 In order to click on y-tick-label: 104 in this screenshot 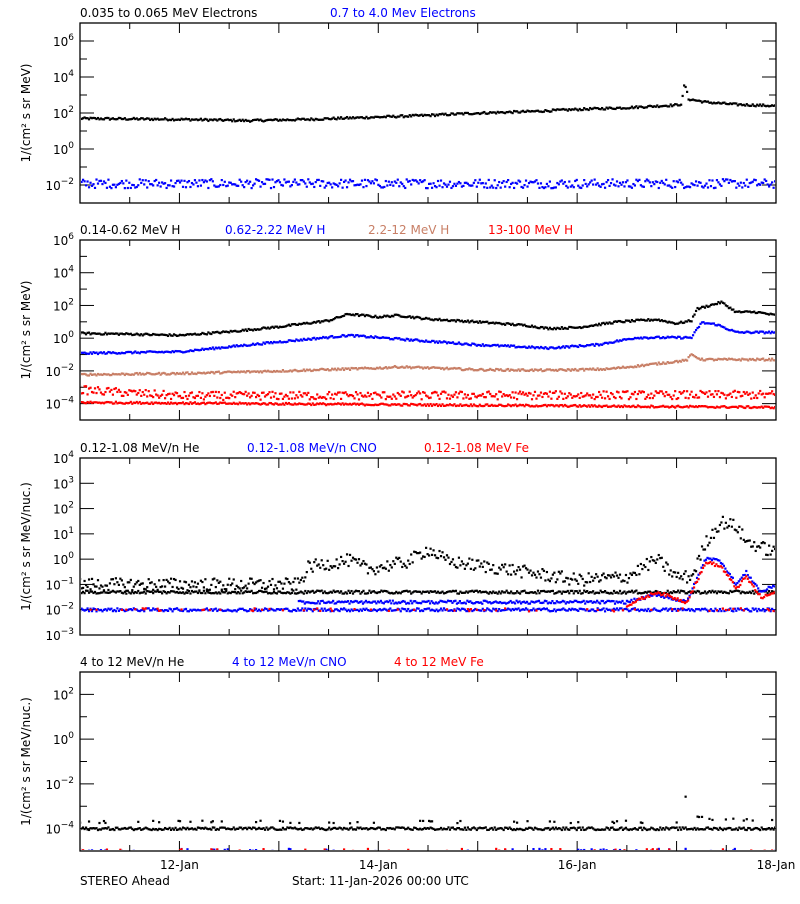, I will do `click(63, 273)`.